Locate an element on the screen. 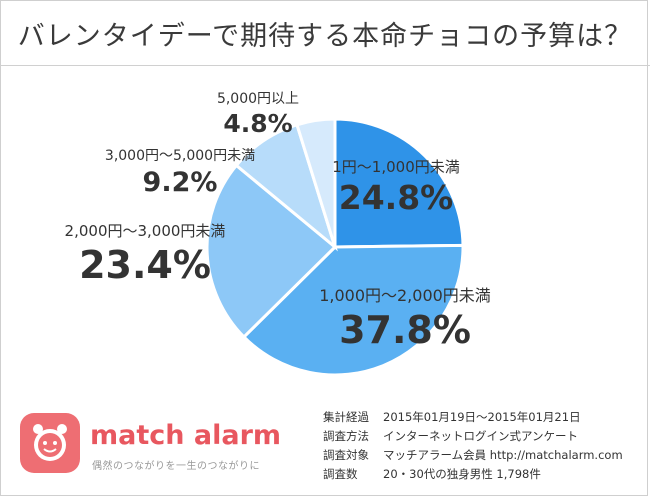 The image size is (650, 498). slice-percent-label: 9.2% is located at coordinates (180, 182).